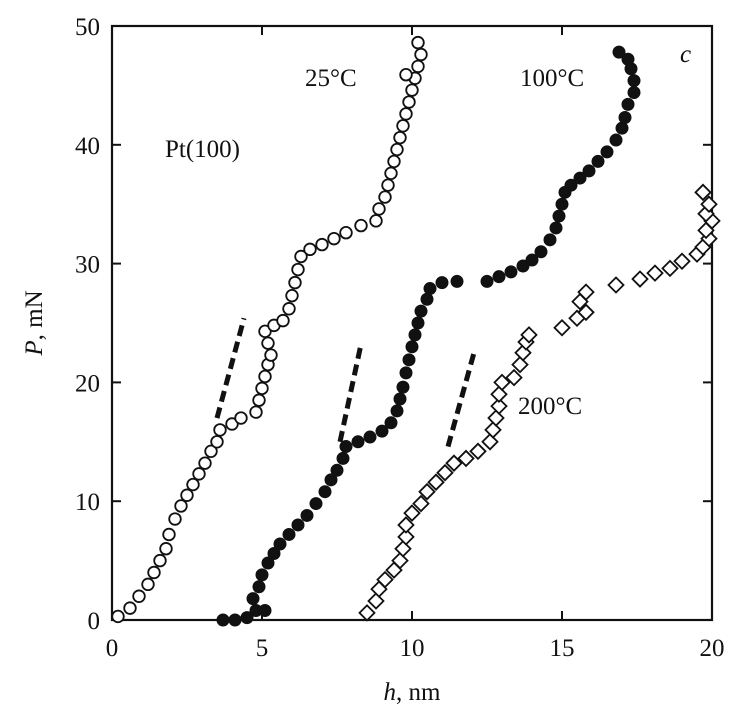 This screenshot has height=704, width=732. I want to click on dashed-lines, so click(346, 382).